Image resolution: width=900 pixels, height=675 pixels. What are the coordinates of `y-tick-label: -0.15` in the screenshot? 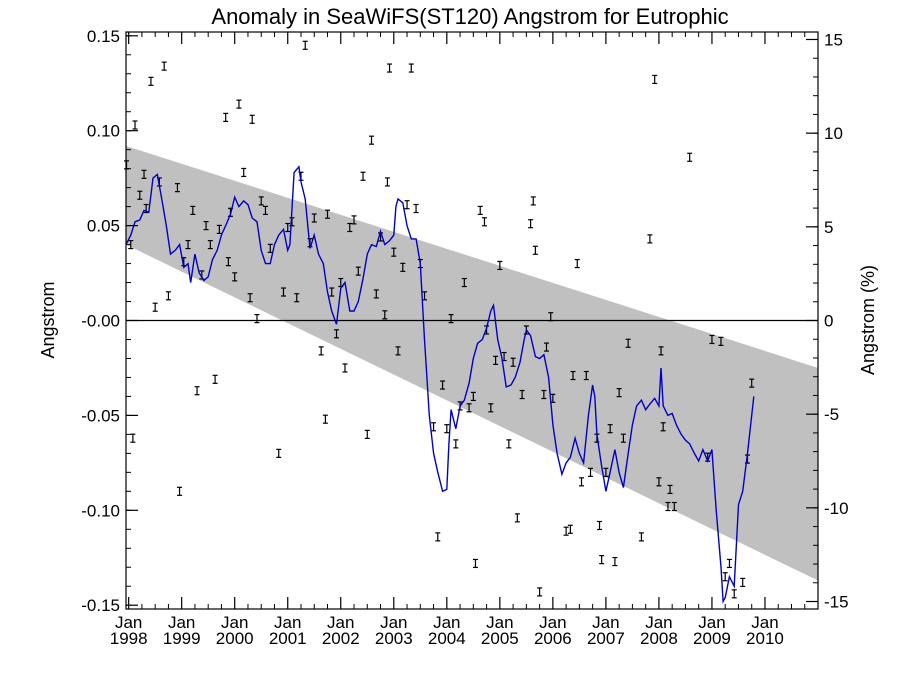 It's located at (100, 605).